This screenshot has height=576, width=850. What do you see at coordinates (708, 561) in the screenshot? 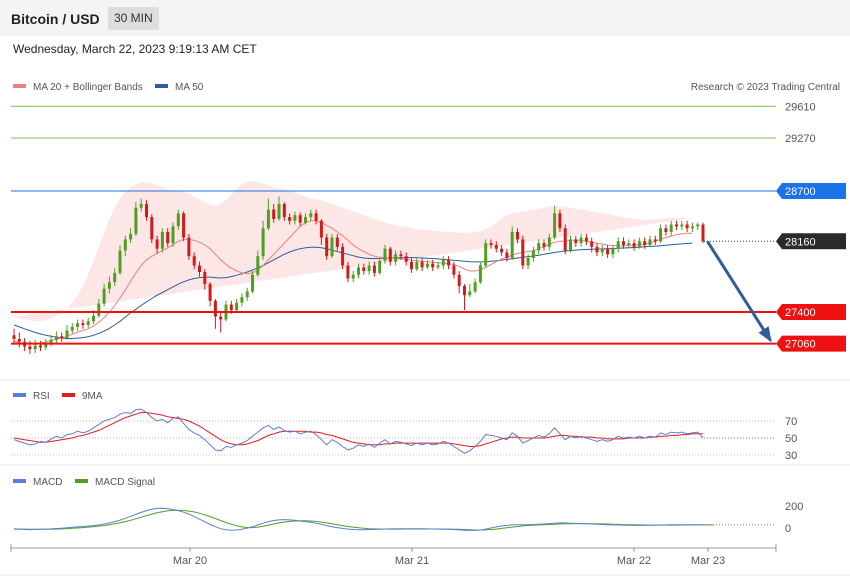
I see `x-axis-tick-label: Mar 23` at bounding box center [708, 561].